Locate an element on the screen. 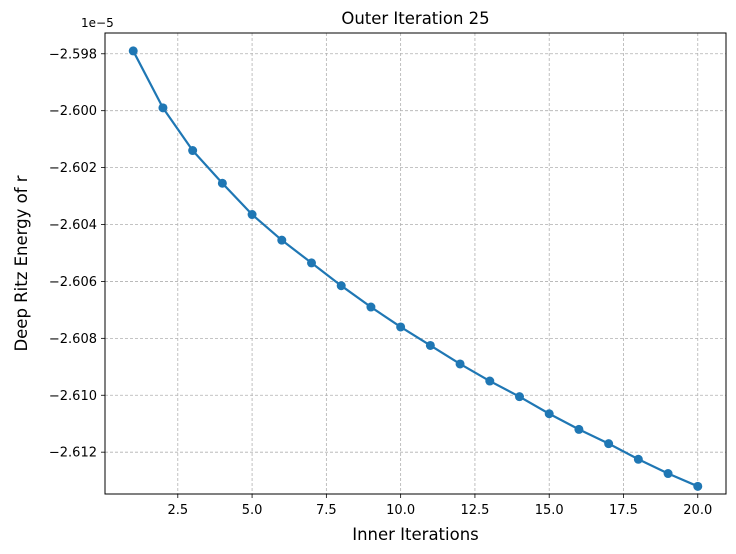  x-axis: 2.5 5.0 7.5 10.0 12.5 15.0 17.5 20.0 is located at coordinates (439, 506).